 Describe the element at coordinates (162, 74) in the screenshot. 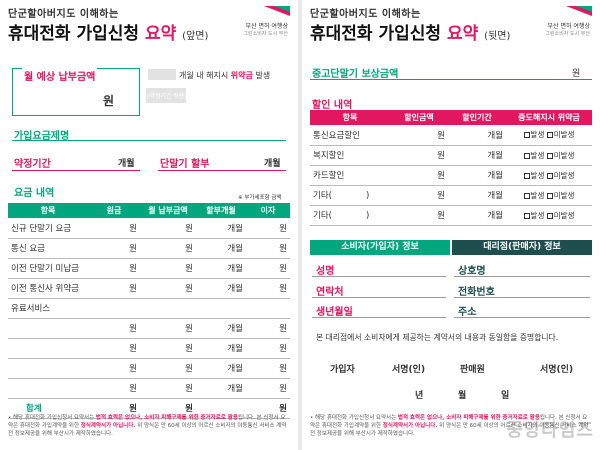

I see `cancel-months-box` at that location.